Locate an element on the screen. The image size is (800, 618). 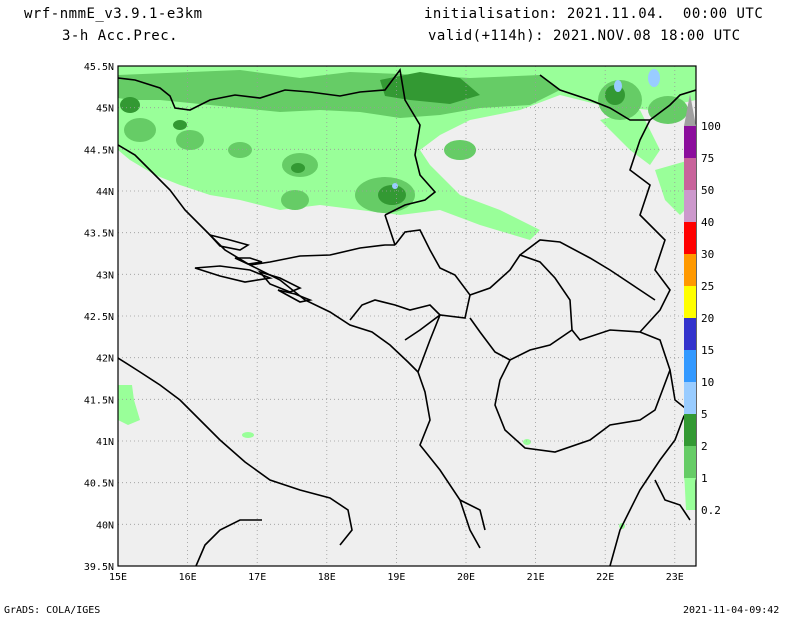
lat-tick-label: 39.5N is located at coordinates (99, 567).